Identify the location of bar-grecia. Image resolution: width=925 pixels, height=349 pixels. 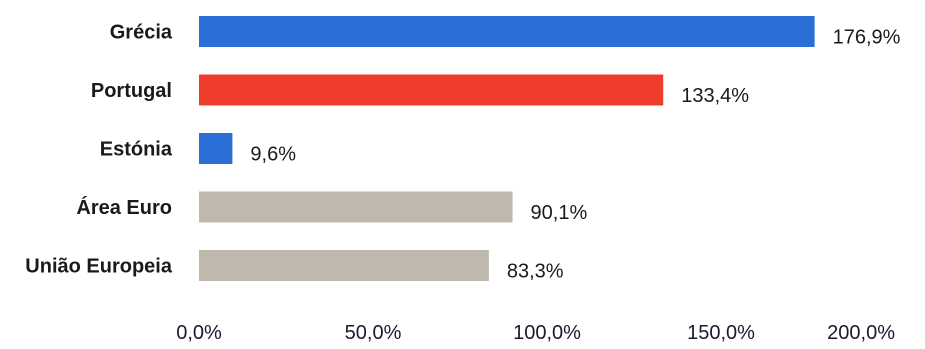
(507, 31).